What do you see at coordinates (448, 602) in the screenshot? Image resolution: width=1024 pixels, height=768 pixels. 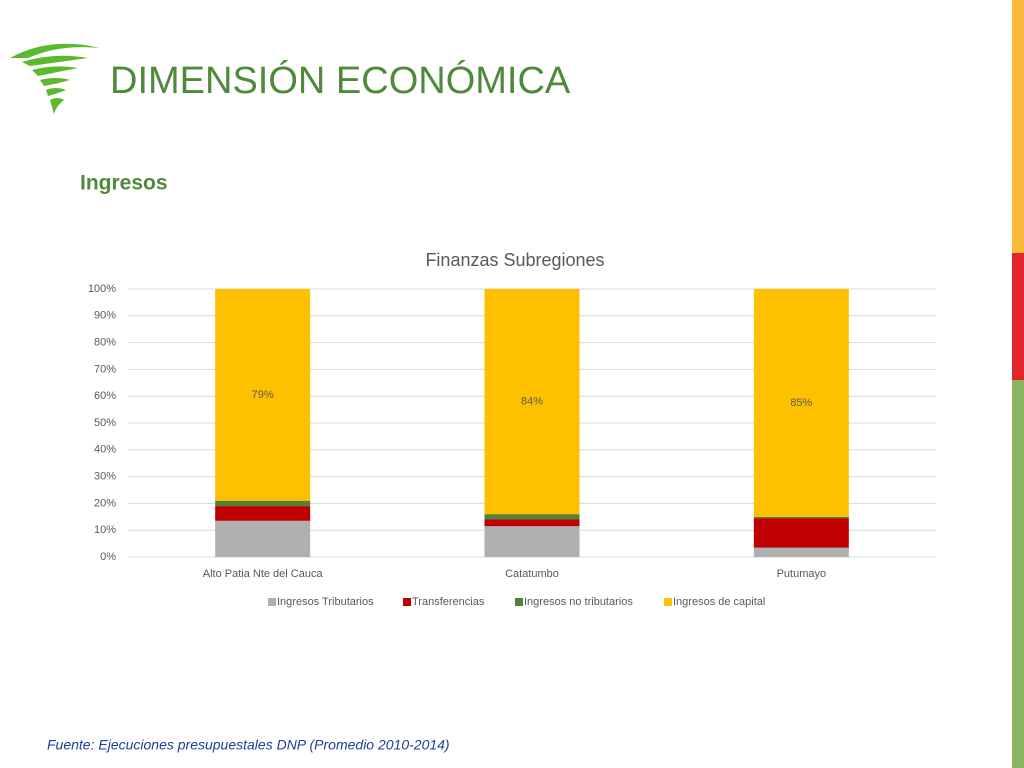 I see `legend-label: Transferencias` at bounding box center [448, 602].